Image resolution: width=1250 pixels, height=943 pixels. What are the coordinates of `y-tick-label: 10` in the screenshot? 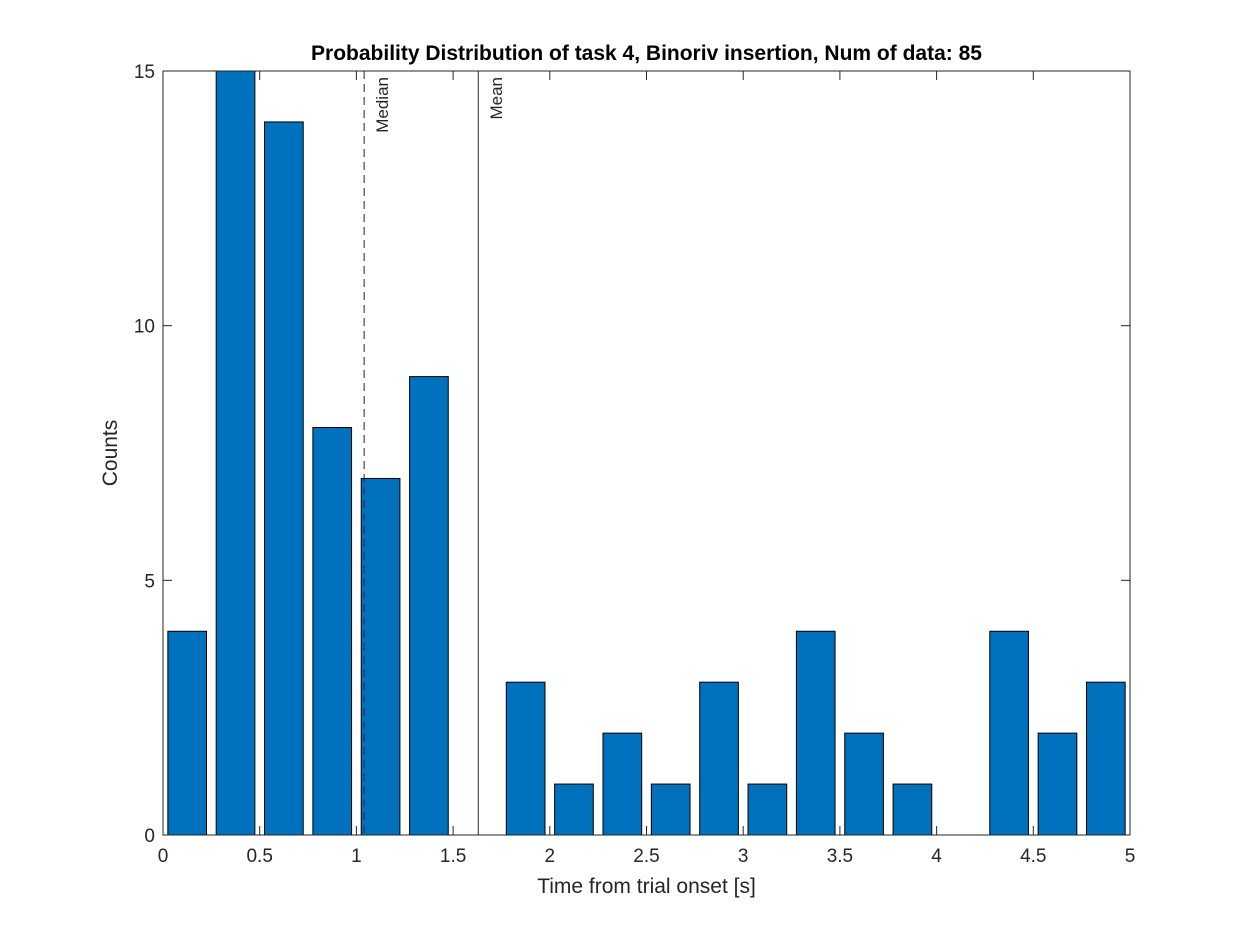 It's located at (144, 327).